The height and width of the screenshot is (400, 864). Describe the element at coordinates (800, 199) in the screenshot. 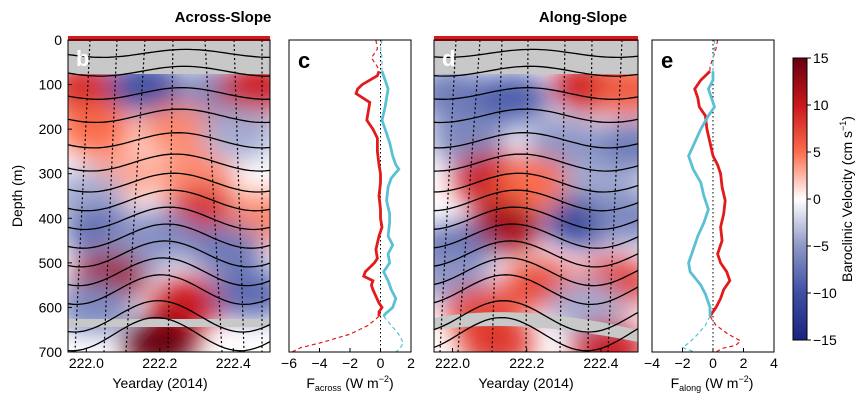

I see `colorbar-gradient` at that location.